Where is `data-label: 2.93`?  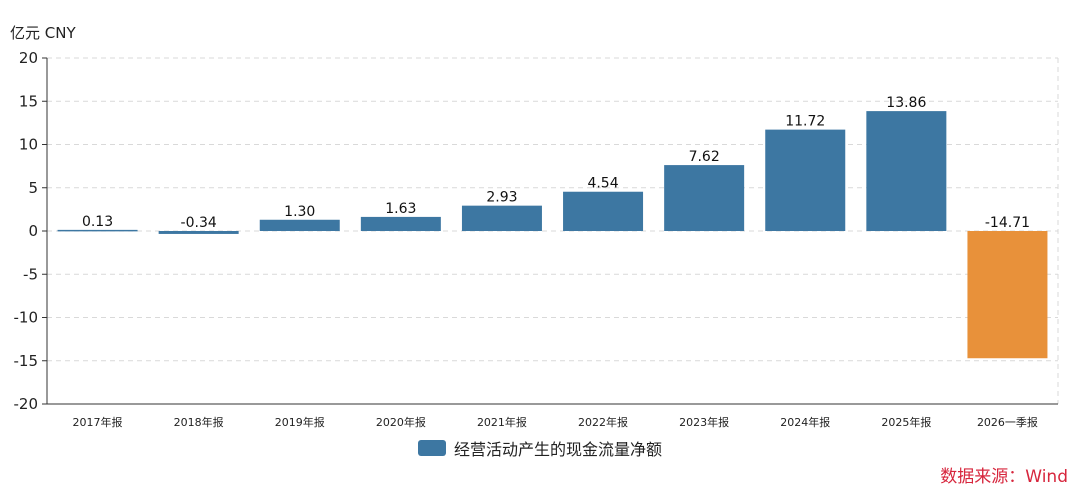 data-label: 2.93 is located at coordinates (501, 198).